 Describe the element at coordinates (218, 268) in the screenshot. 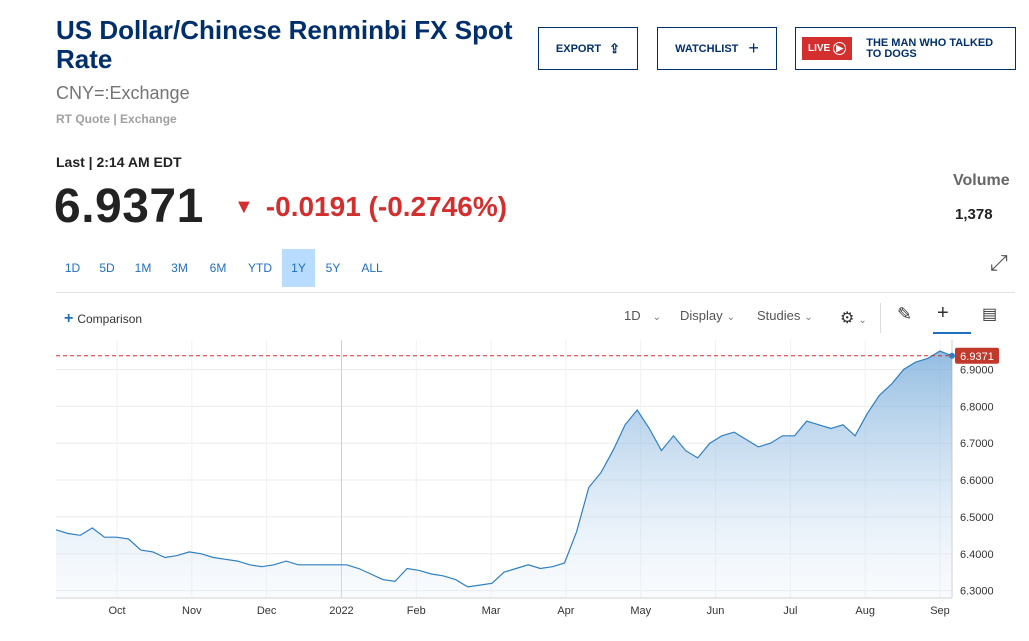

I see `range-6m: 6M` at that location.